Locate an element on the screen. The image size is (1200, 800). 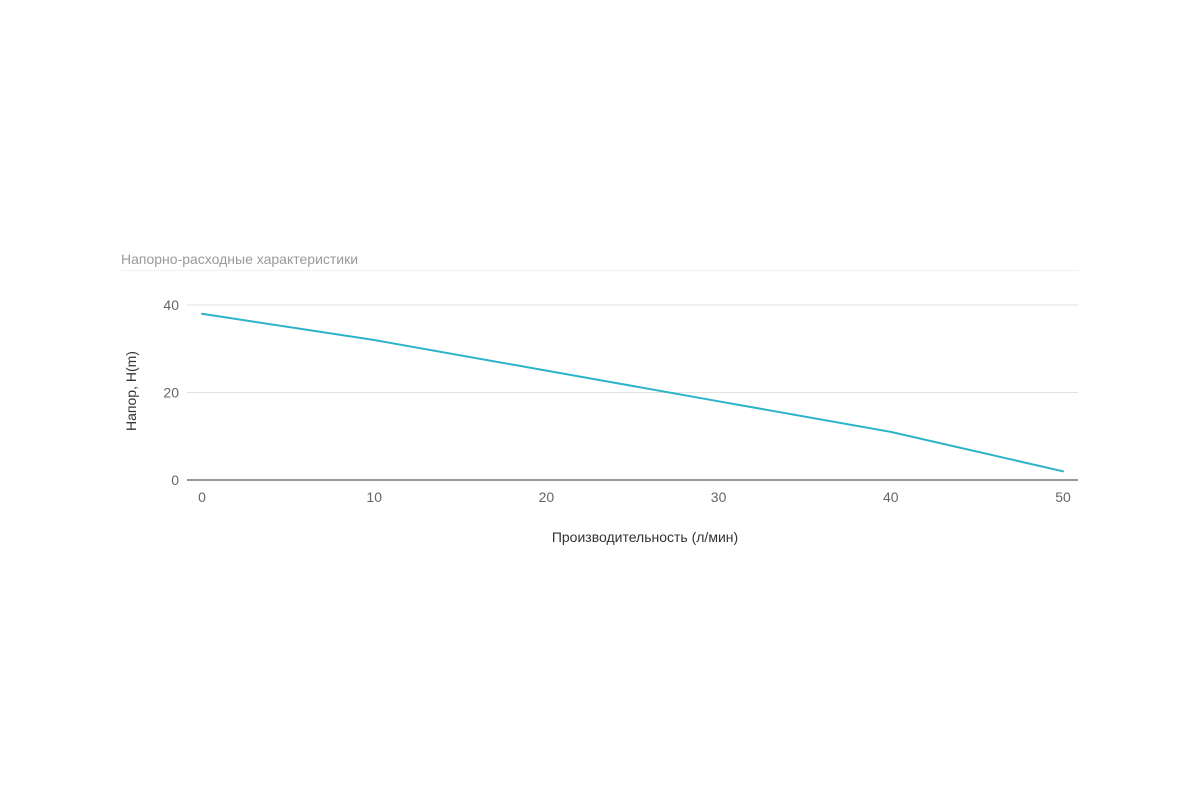
x-tick-label: 10 is located at coordinates (374, 497).